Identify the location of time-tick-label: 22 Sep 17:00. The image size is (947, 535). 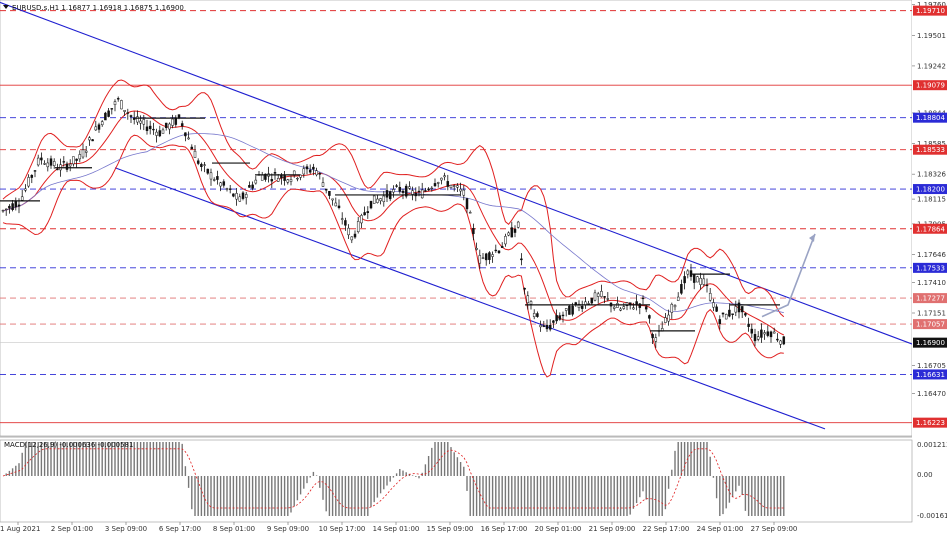
(666, 529).